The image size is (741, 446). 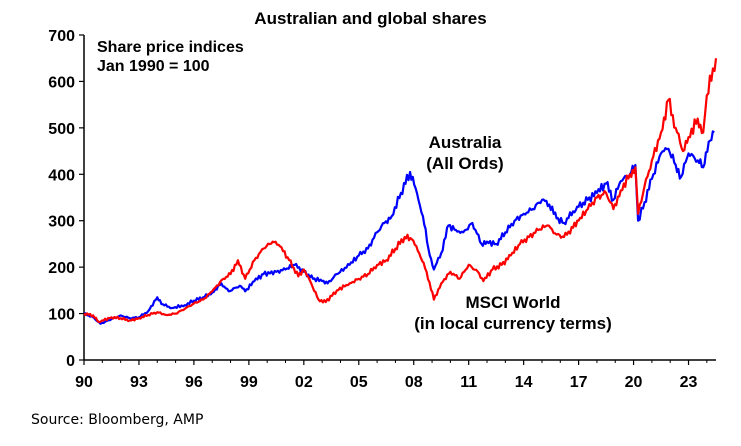 What do you see at coordinates (70, 361) in the screenshot?
I see `y-tick-label: 0` at bounding box center [70, 361].